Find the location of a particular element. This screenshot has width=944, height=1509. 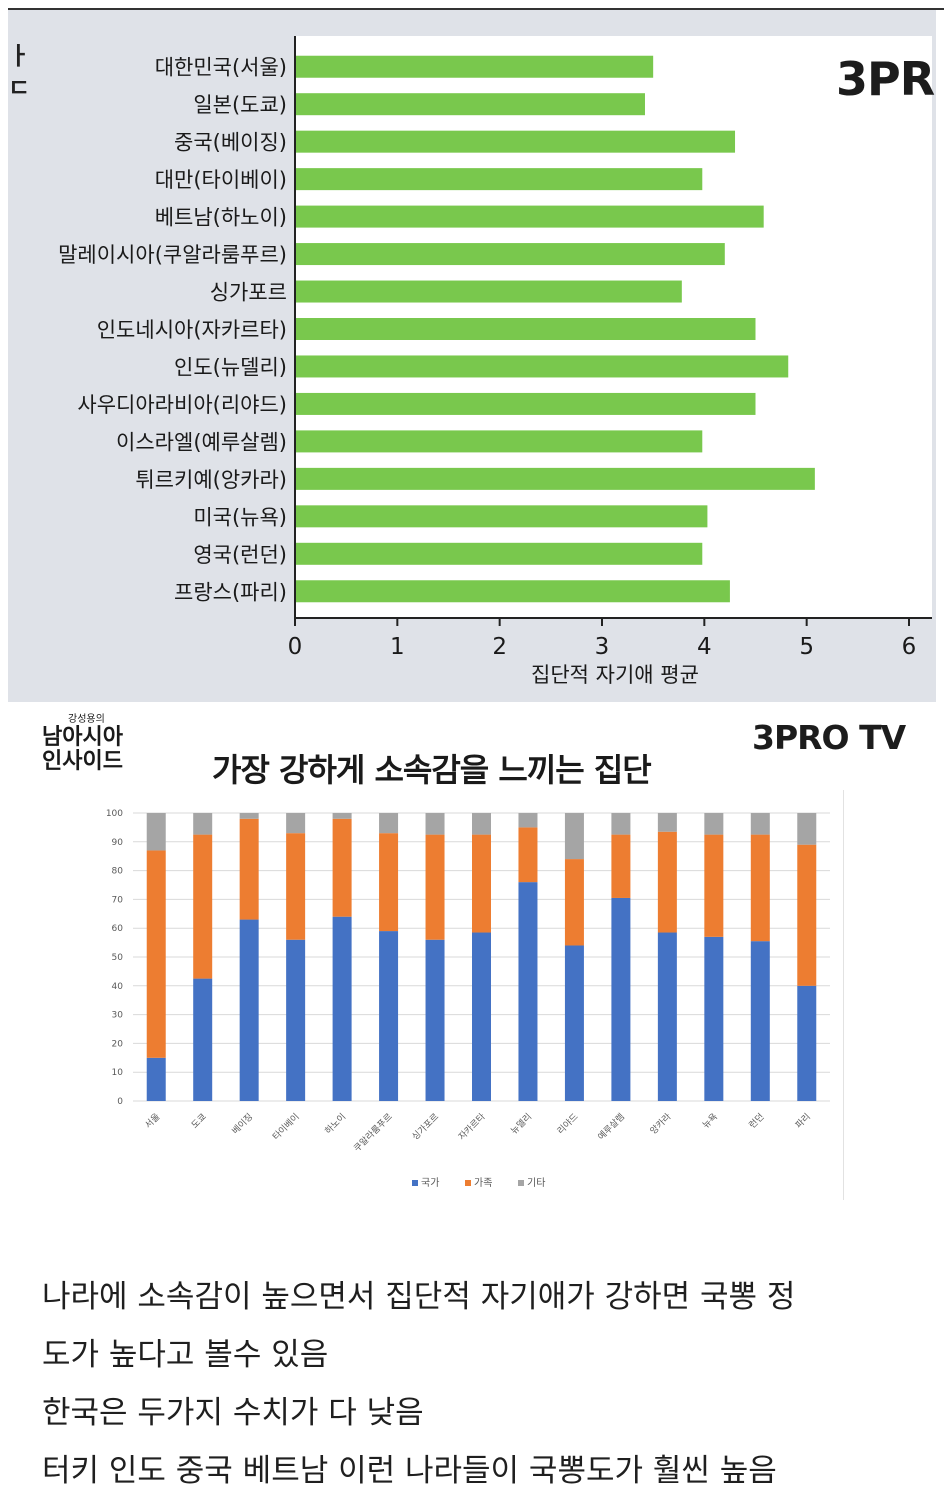

x-tick-label: 예루살렘 is located at coordinates (611, 1127).